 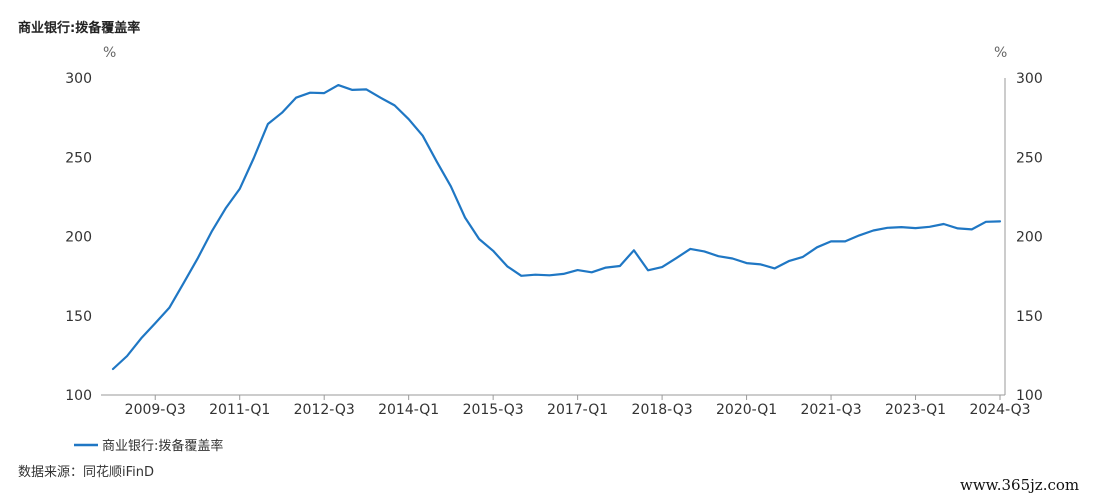 What do you see at coordinates (155, 410) in the screenshot?
I see `x-tick-label: 2009-Q3` at bounding box center [155, 410].